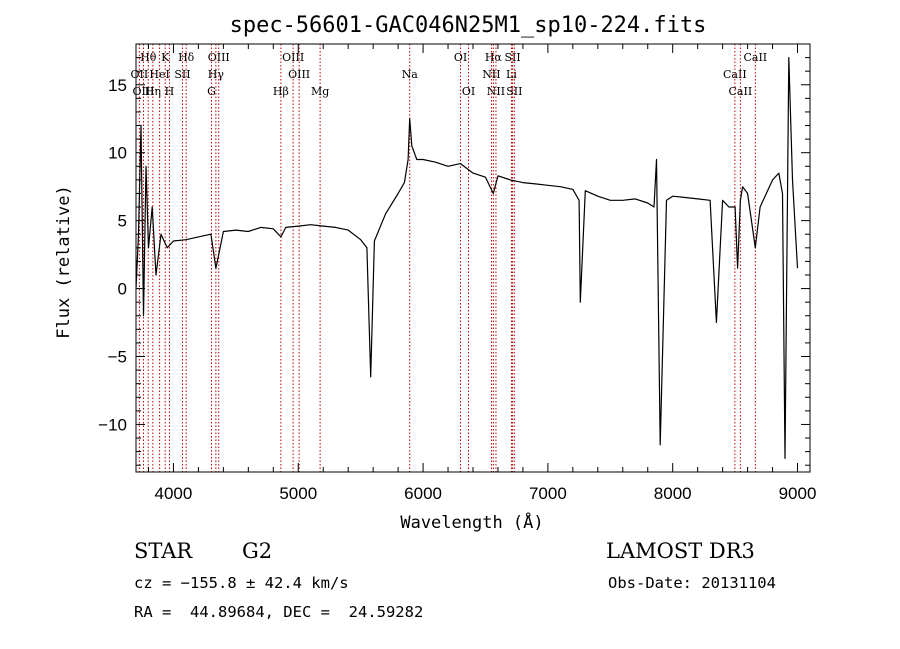 The width and height of the screenshot is (900, 649). What do you see at coordinates (460, 57) in the screenshot?
I see `line-label-17: OI` at bounding box center [460, 57].